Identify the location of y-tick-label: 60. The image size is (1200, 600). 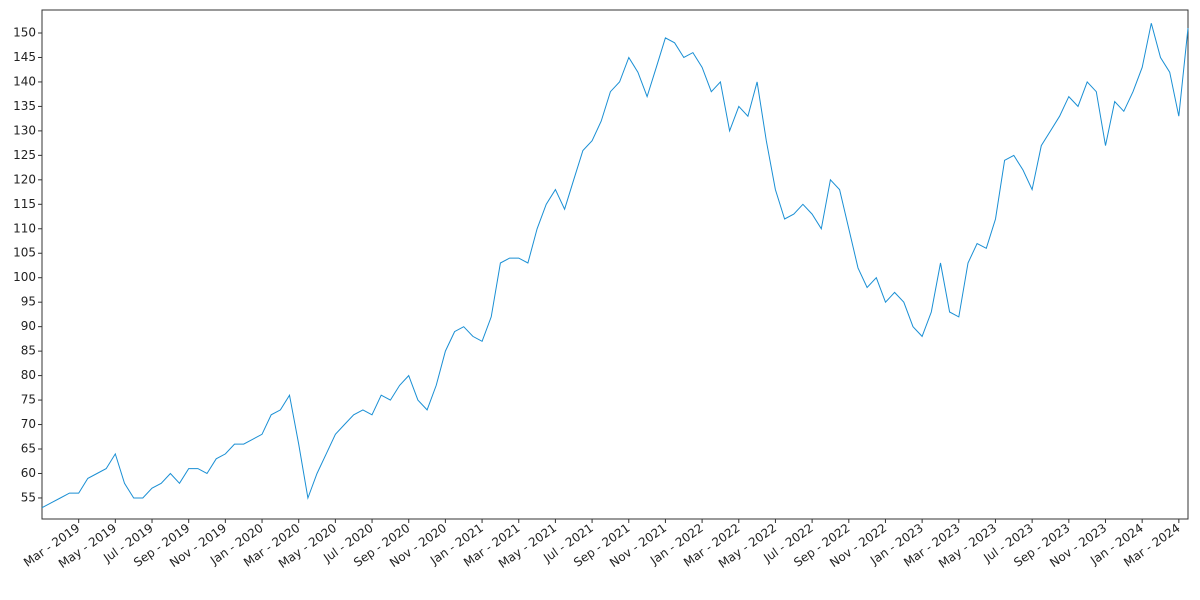
(28, 473).